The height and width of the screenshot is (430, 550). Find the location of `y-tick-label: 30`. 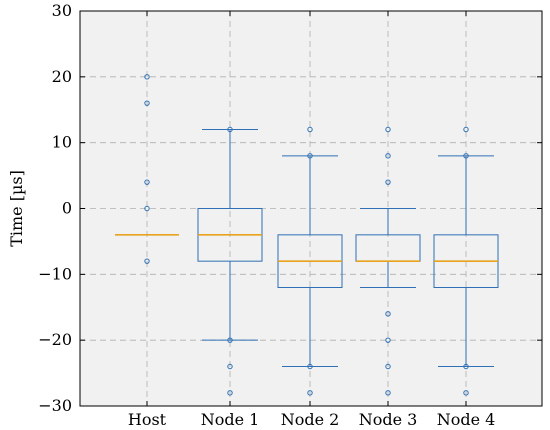

y-tick-label: 30 is located at coordinates (62, 10).